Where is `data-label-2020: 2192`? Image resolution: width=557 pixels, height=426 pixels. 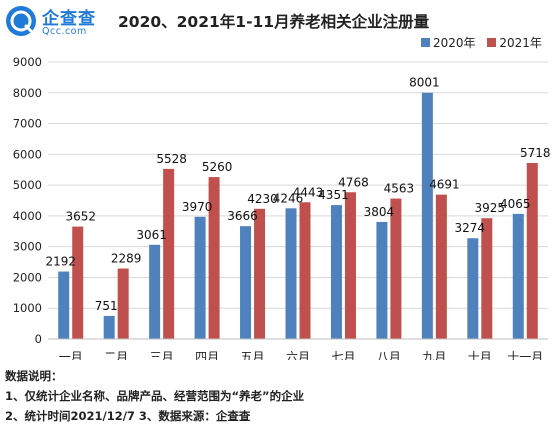
data-label-2020: 2192 is located at coordinates (60, 262).